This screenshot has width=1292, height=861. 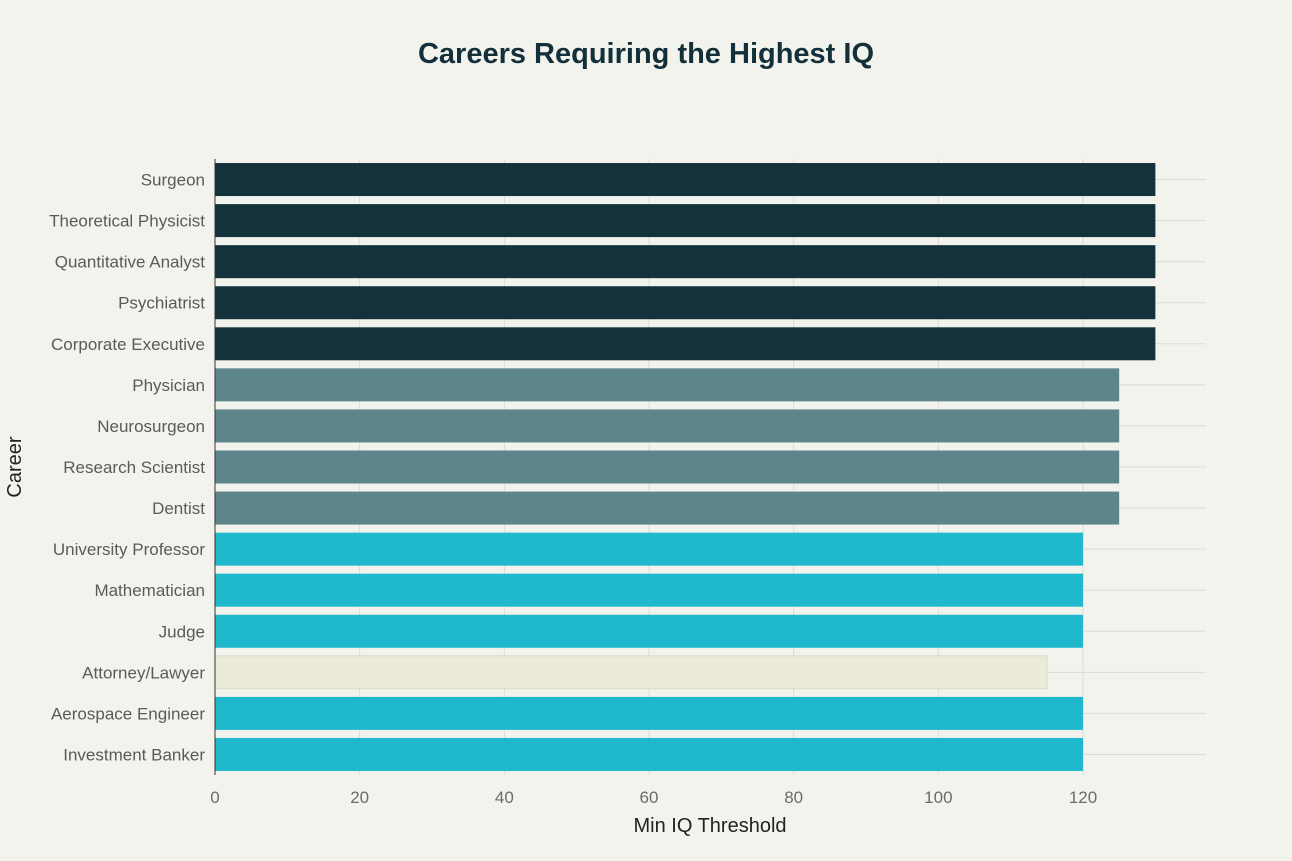 I want to click on chart-title: Careers Requiring the Highest IQ, so click(x=646, y=54).